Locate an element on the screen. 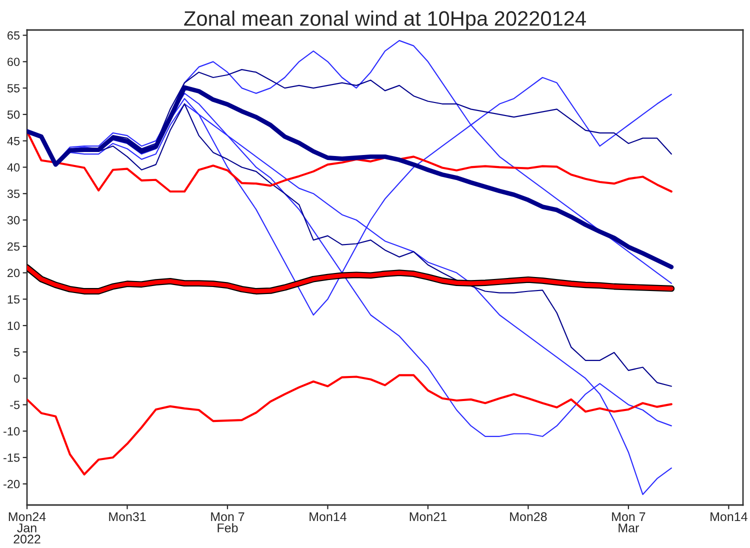 The height and width of the screenshot is (548, 750). y-tick-label: 50 is located at coordinates (13, 114).